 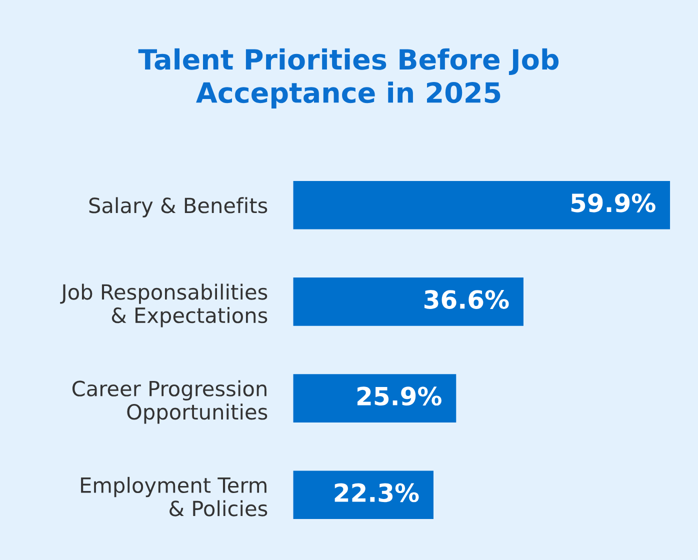 I want to click on data-label: 22.3%, so click(x=376, y=492).